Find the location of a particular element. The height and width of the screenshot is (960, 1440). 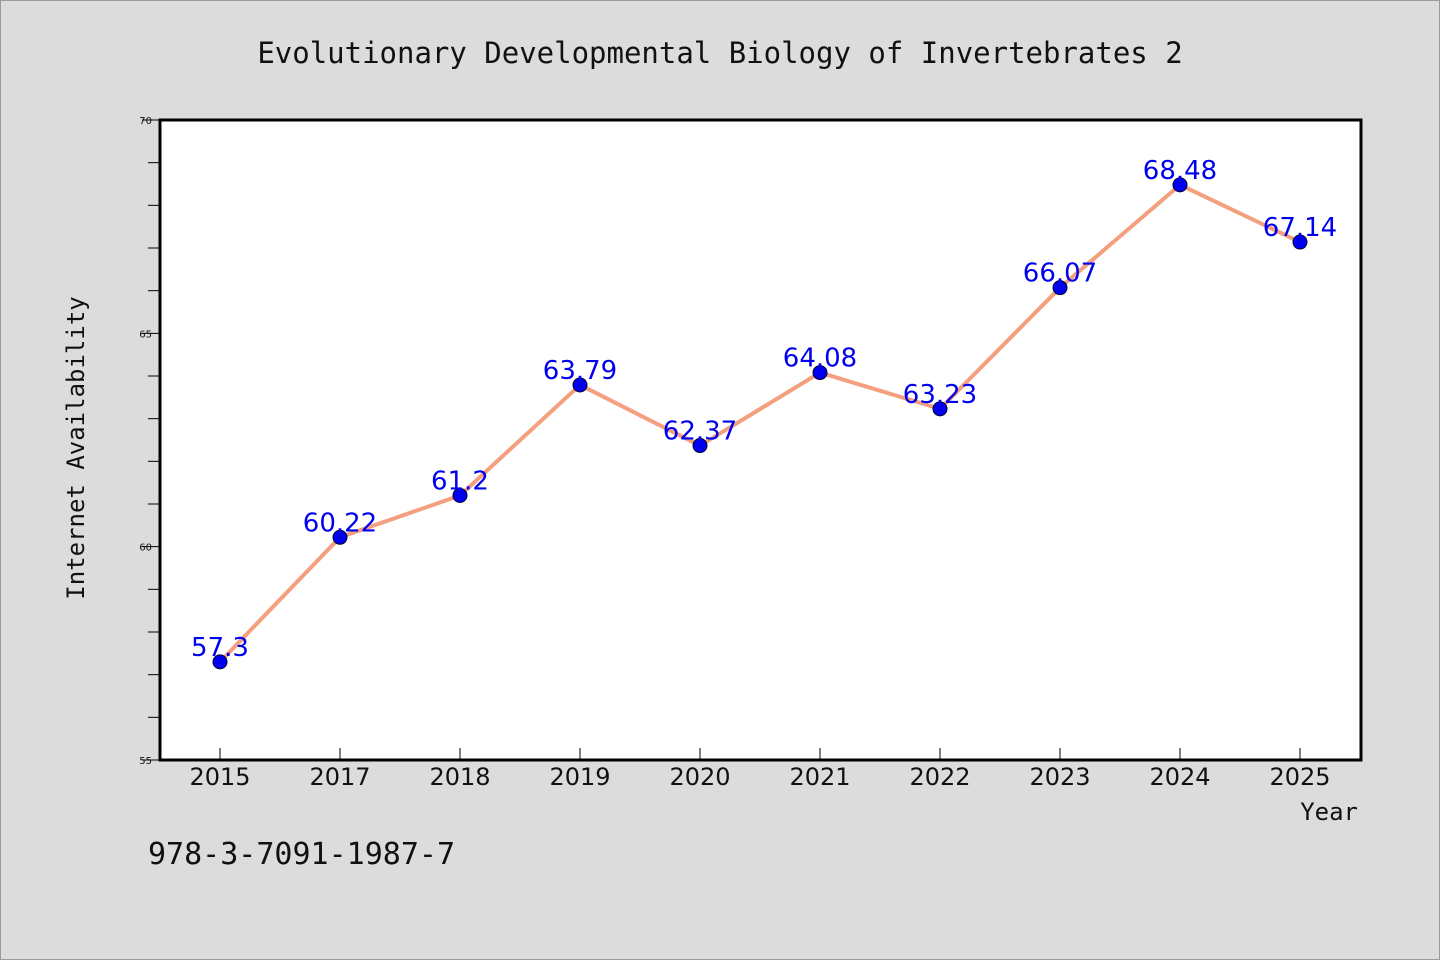

x-axis-title: Year is located at coordinates (1329, 812).